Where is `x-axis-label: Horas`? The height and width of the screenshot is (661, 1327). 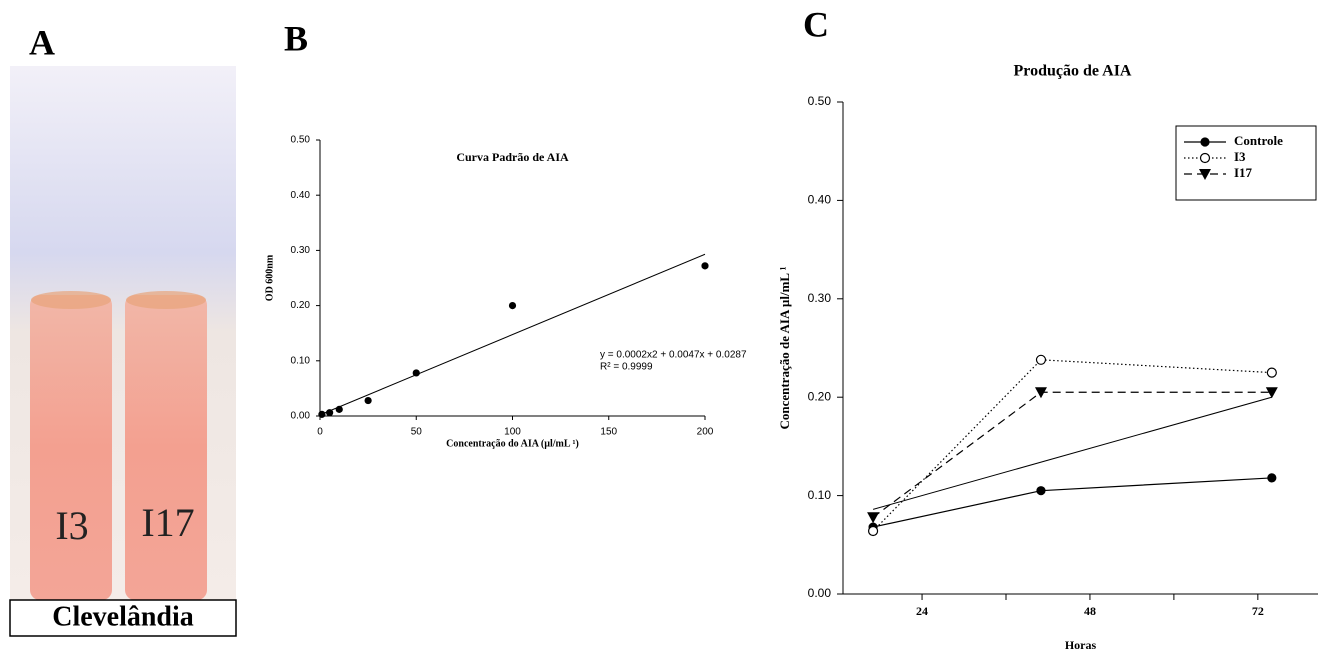
x-axis-label: Horas is located at coordinates (1081, 645).